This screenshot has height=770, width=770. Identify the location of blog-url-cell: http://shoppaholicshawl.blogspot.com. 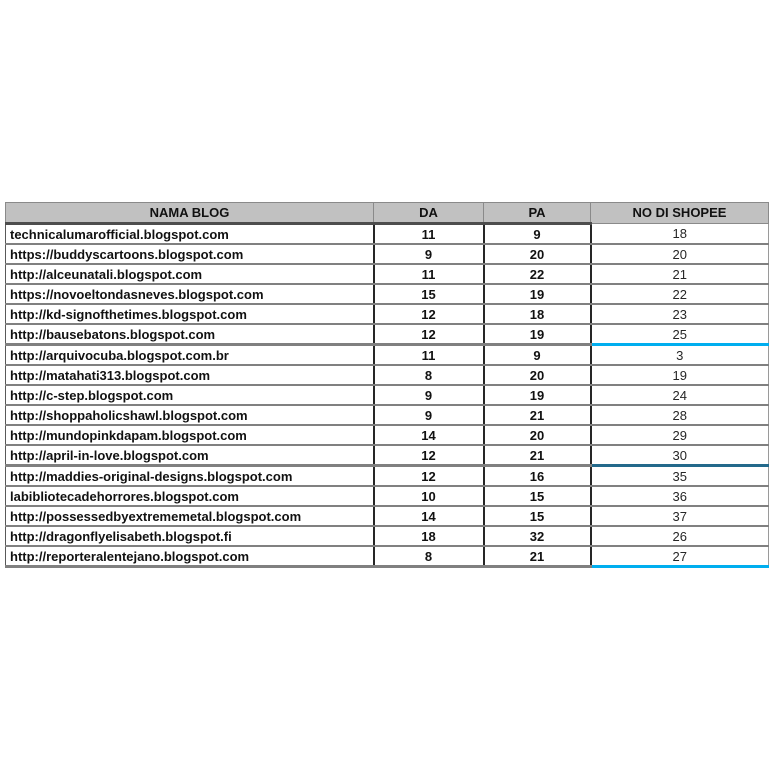
(189, 415).